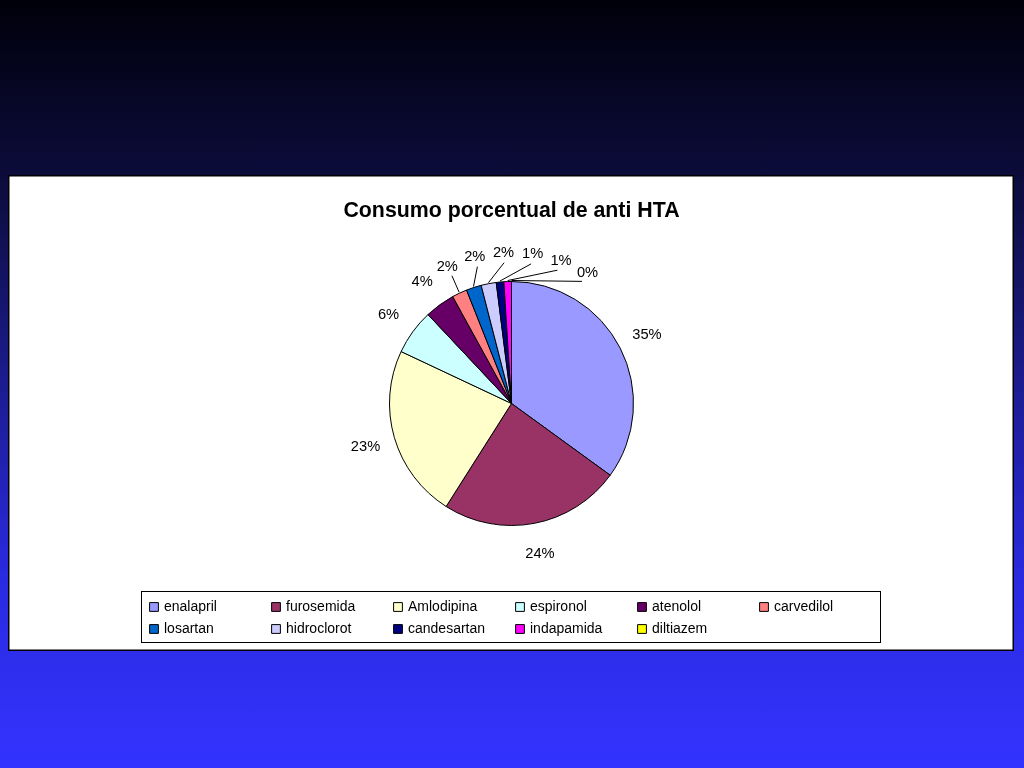  Describe the element at coordinates (511, 209) in the screenshot. I see `chart-title: Consumo porcentual de anti HTA` at that location.